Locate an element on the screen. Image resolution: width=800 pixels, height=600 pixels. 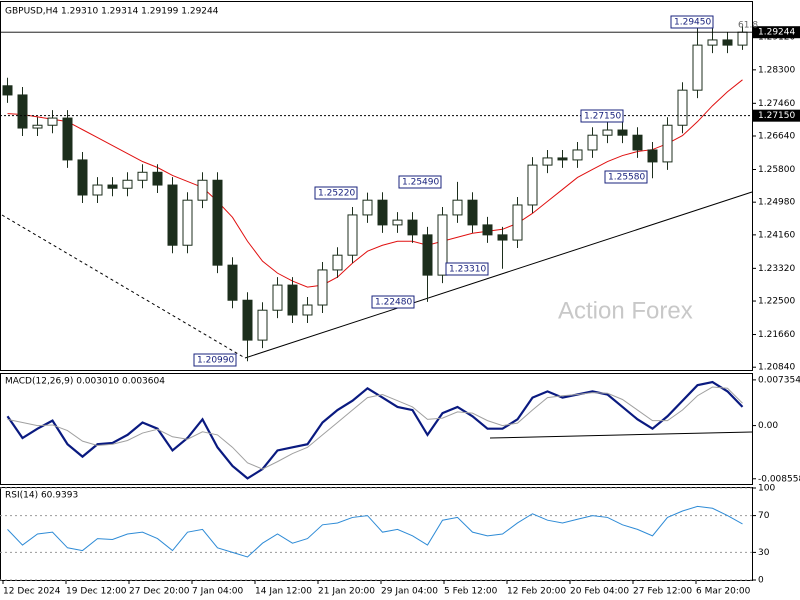
x-tick-label: 5 Feb 12:00 is located at coordinates (471, 592).